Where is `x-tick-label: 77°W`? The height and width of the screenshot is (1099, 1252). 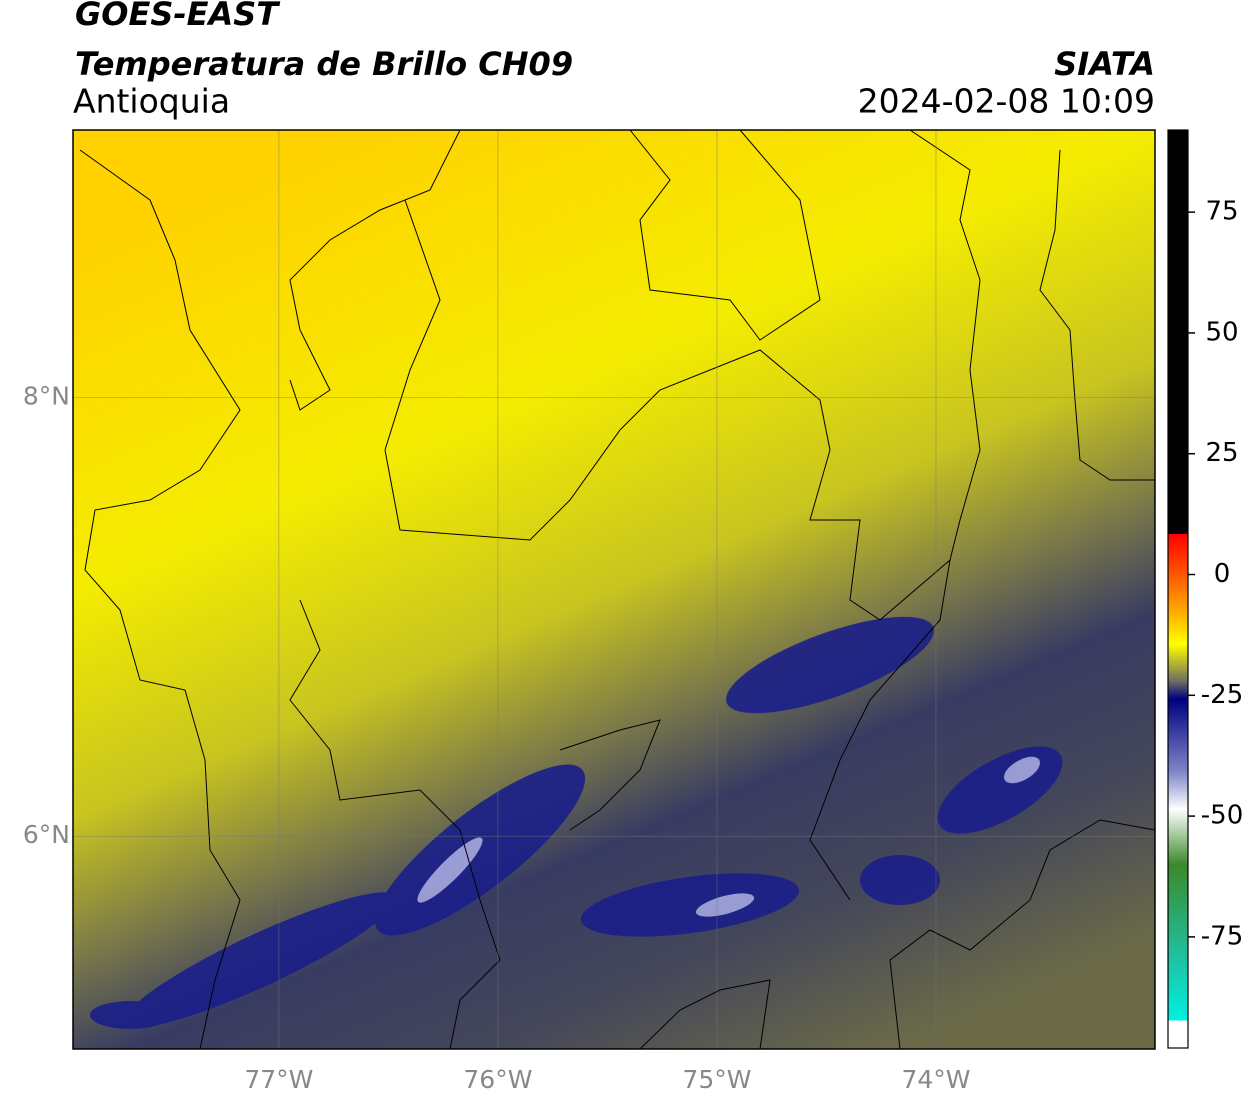
x-tick-label: 77°W is located at coordinates (278, 1079).